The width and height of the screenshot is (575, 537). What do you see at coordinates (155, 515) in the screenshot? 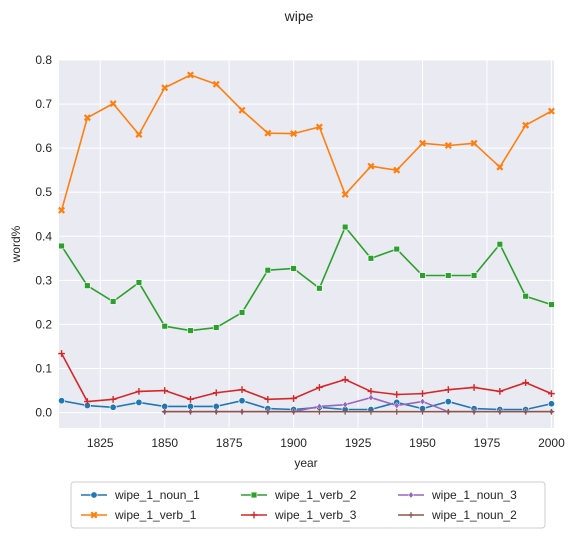
I see `legend-label: wipe_1_verb_1` at bounding box center [155, 515].